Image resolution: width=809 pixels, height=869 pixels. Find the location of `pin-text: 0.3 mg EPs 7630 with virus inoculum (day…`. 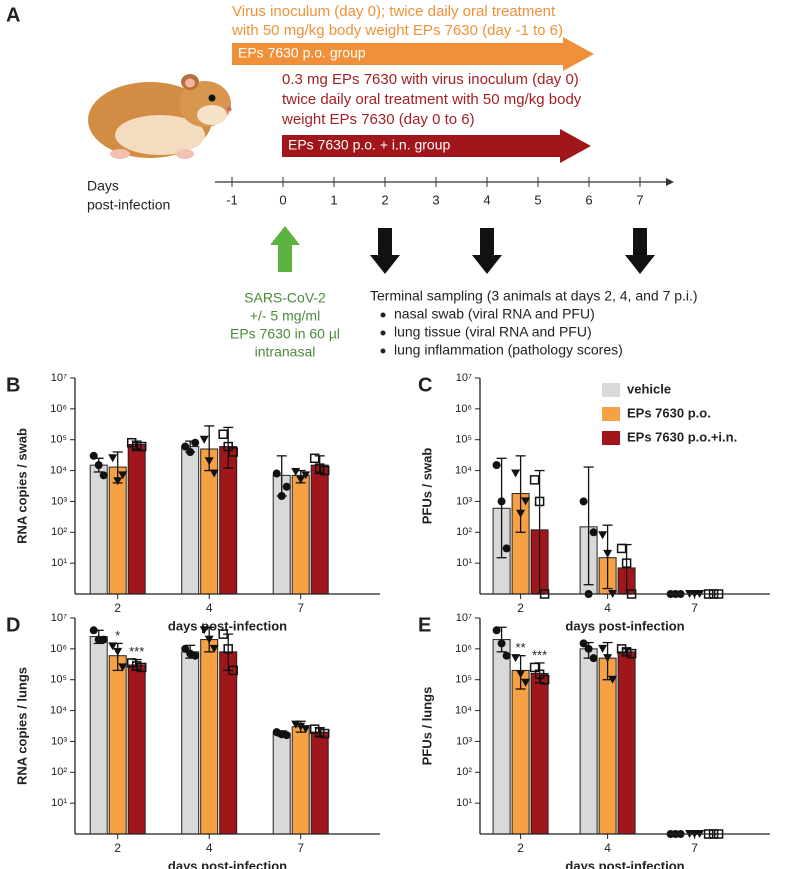

pin-text: 0.3 mg EPs 7630 with virus inoculum (day… is located at coordinates (430, 79).